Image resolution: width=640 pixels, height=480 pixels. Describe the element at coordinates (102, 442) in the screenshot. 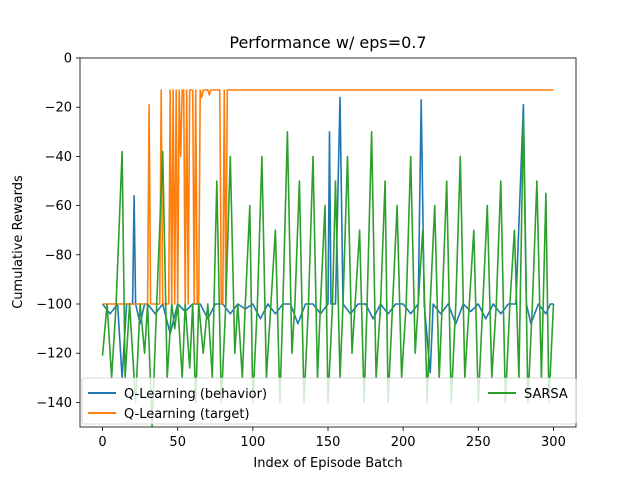

I see `x-tick-label: 0` at that location.